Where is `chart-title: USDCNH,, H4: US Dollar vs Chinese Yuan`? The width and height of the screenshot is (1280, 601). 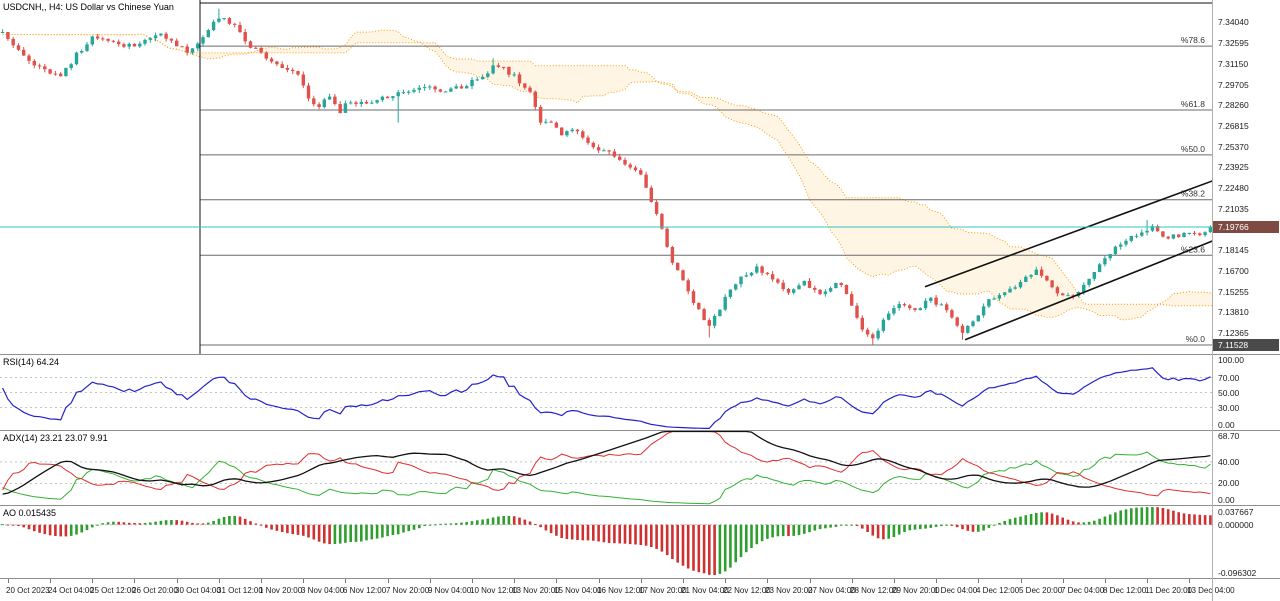
chart-title: USDCNH,, H4: US Dollar vs Chinese Yuan is located at coordinates (88, 7).